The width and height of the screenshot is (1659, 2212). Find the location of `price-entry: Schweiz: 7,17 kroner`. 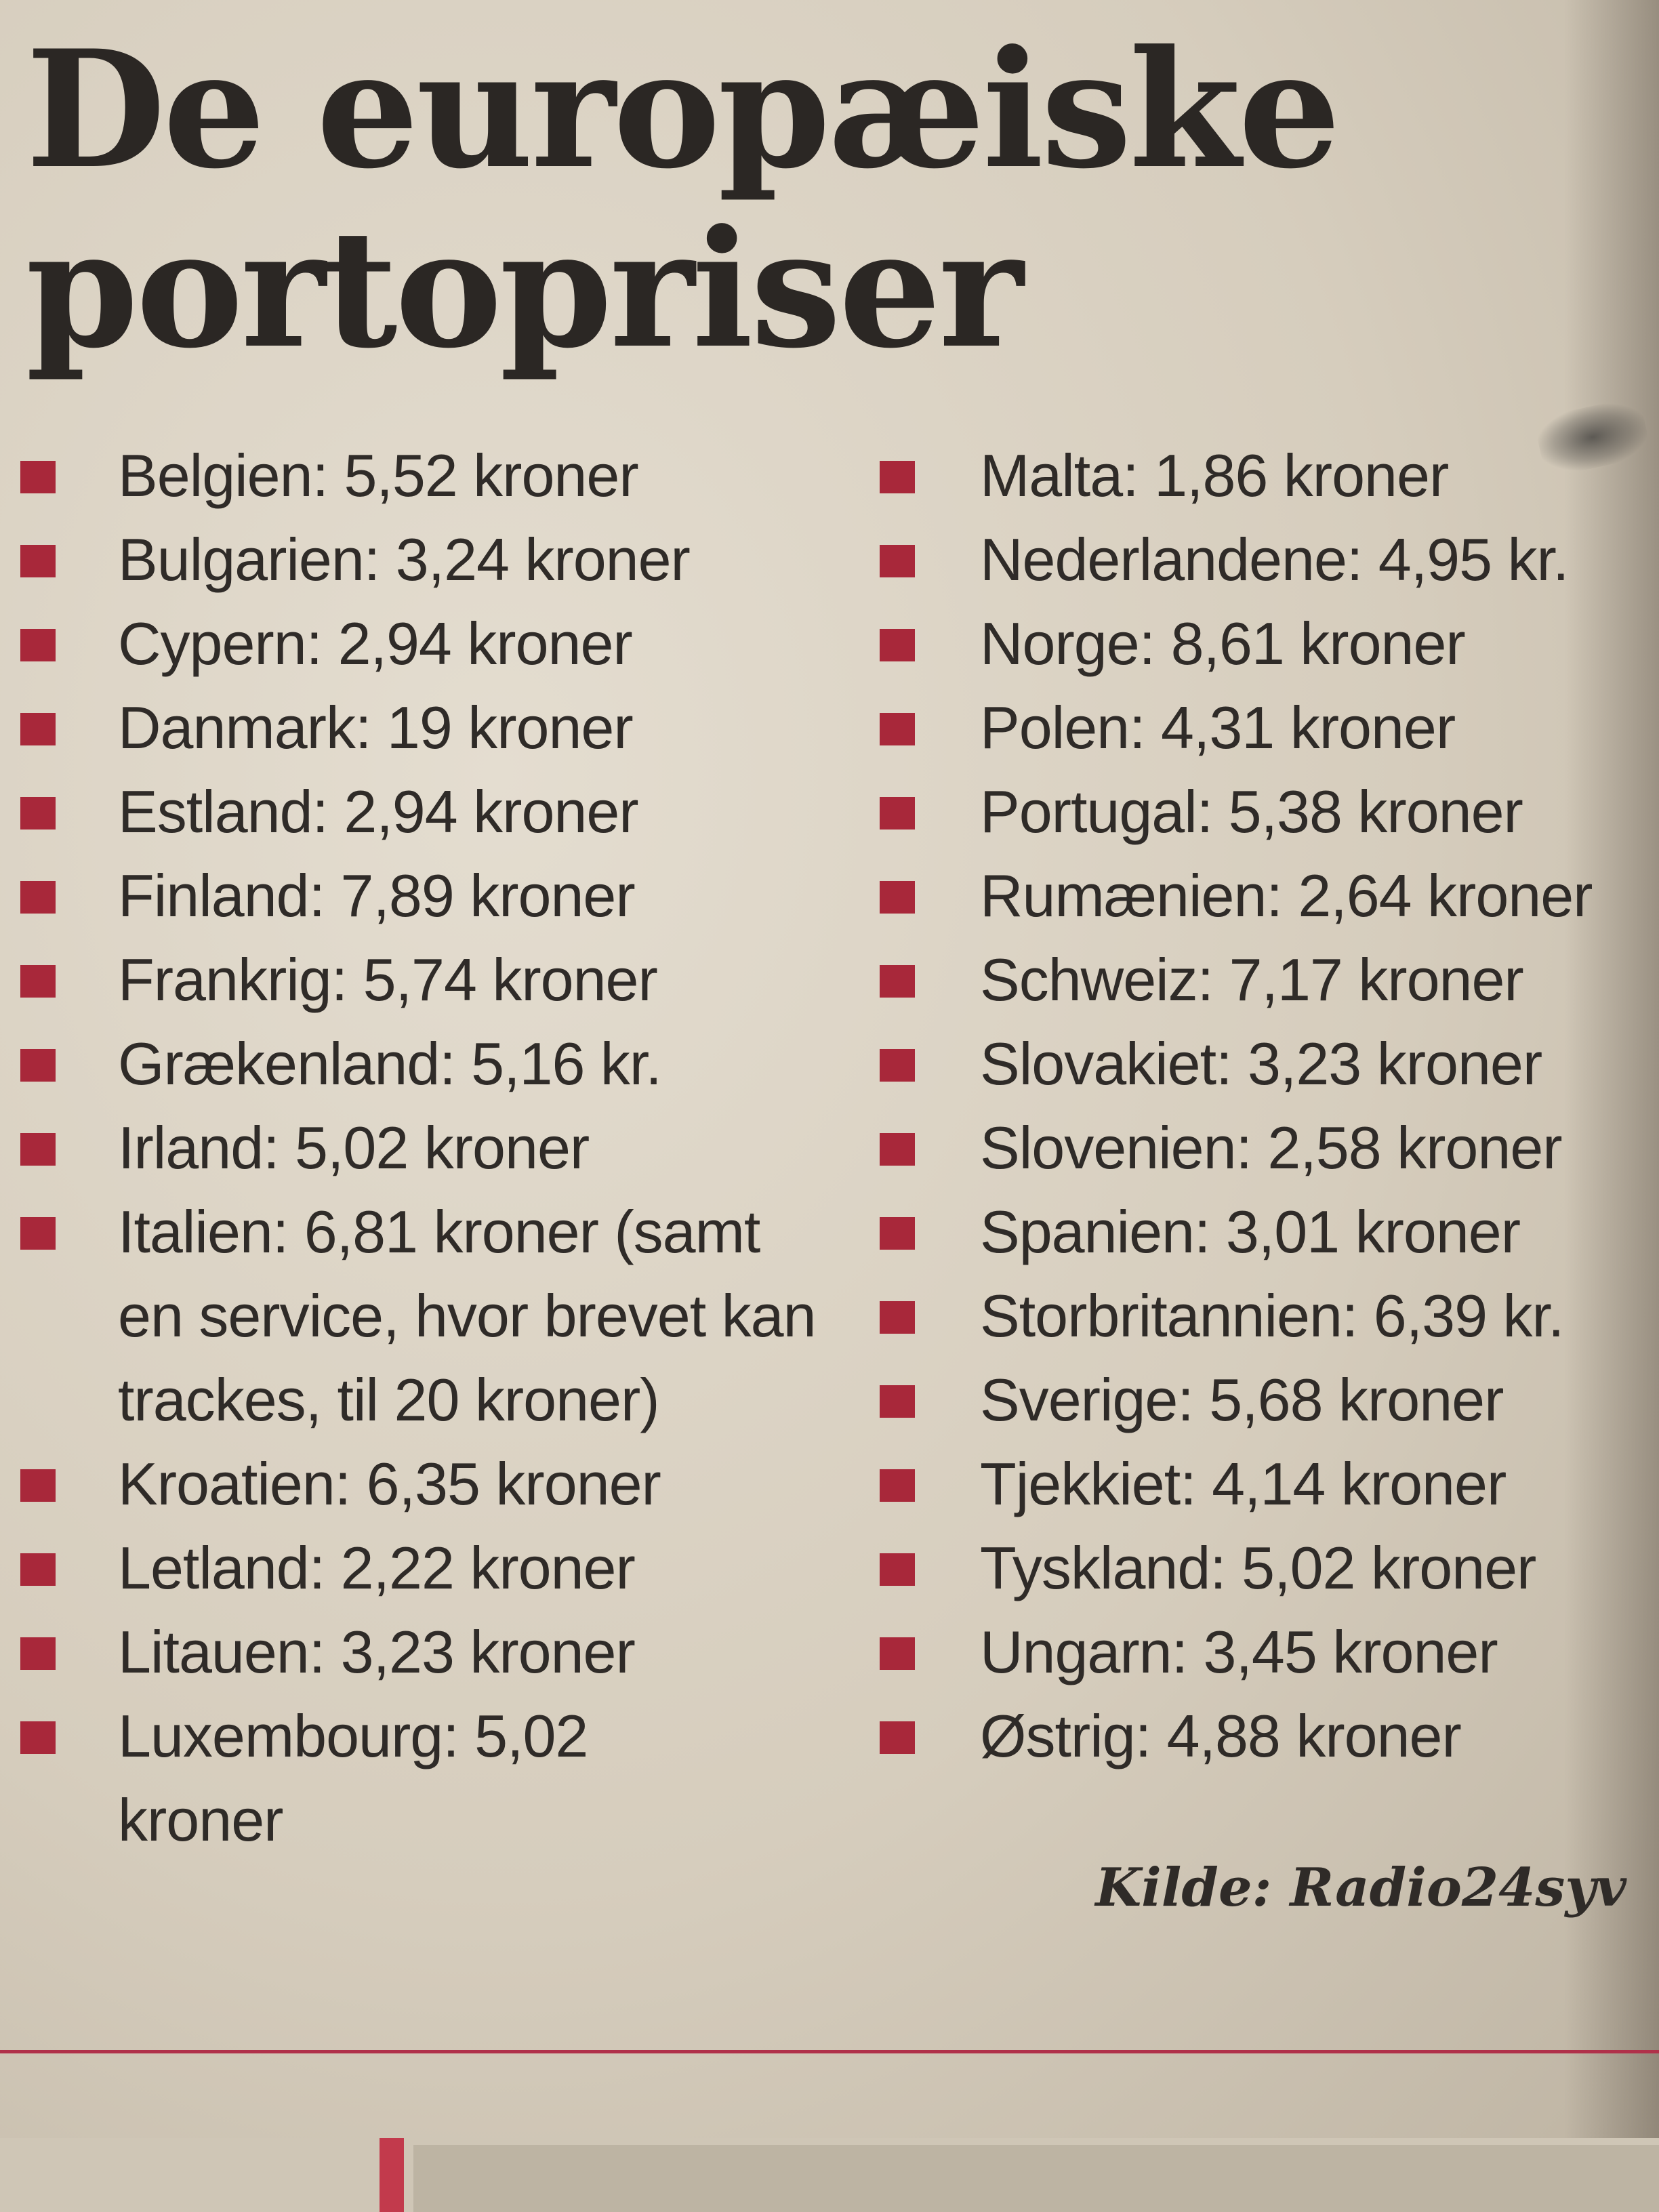

price-entry: Schweiz: 7,17 kroner is located at coordinates (1252, 980).